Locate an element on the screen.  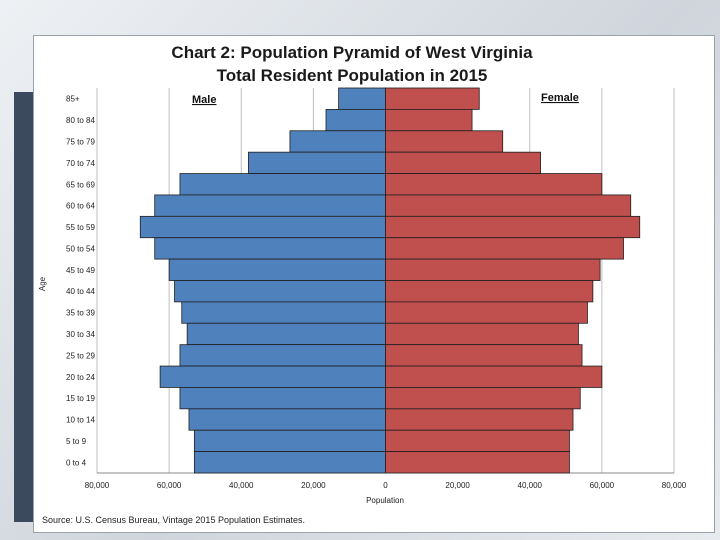
age-label: 35 to 39 is located at coordinates (80, 313).